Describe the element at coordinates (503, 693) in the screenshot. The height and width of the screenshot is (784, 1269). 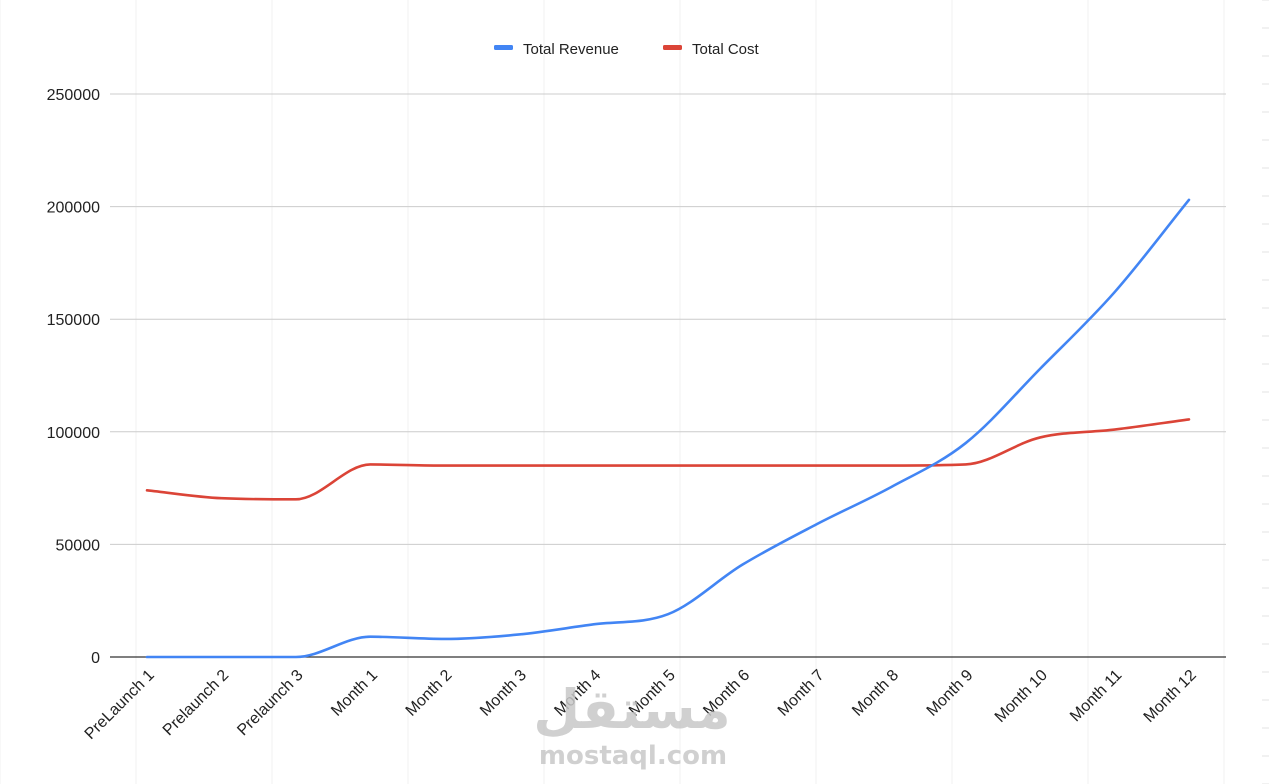
I see `x-tick-label: Month 3` at that location.